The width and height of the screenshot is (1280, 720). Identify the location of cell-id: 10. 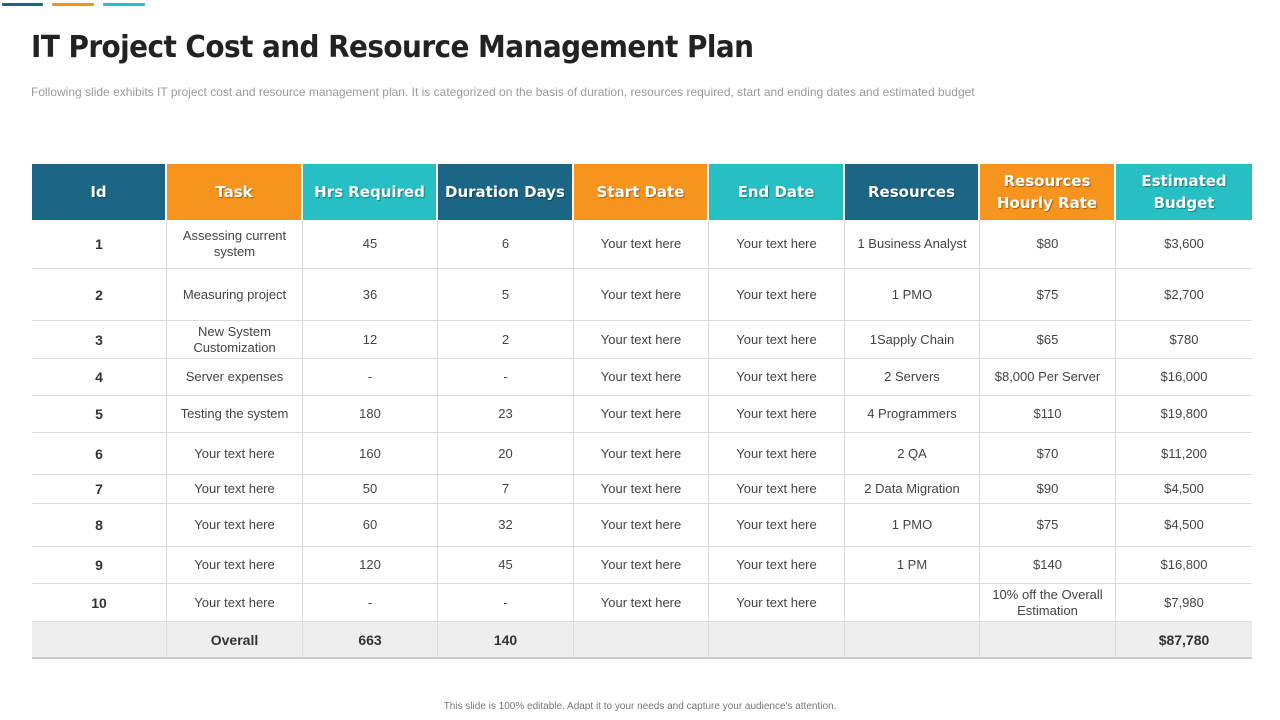
(99, 603).